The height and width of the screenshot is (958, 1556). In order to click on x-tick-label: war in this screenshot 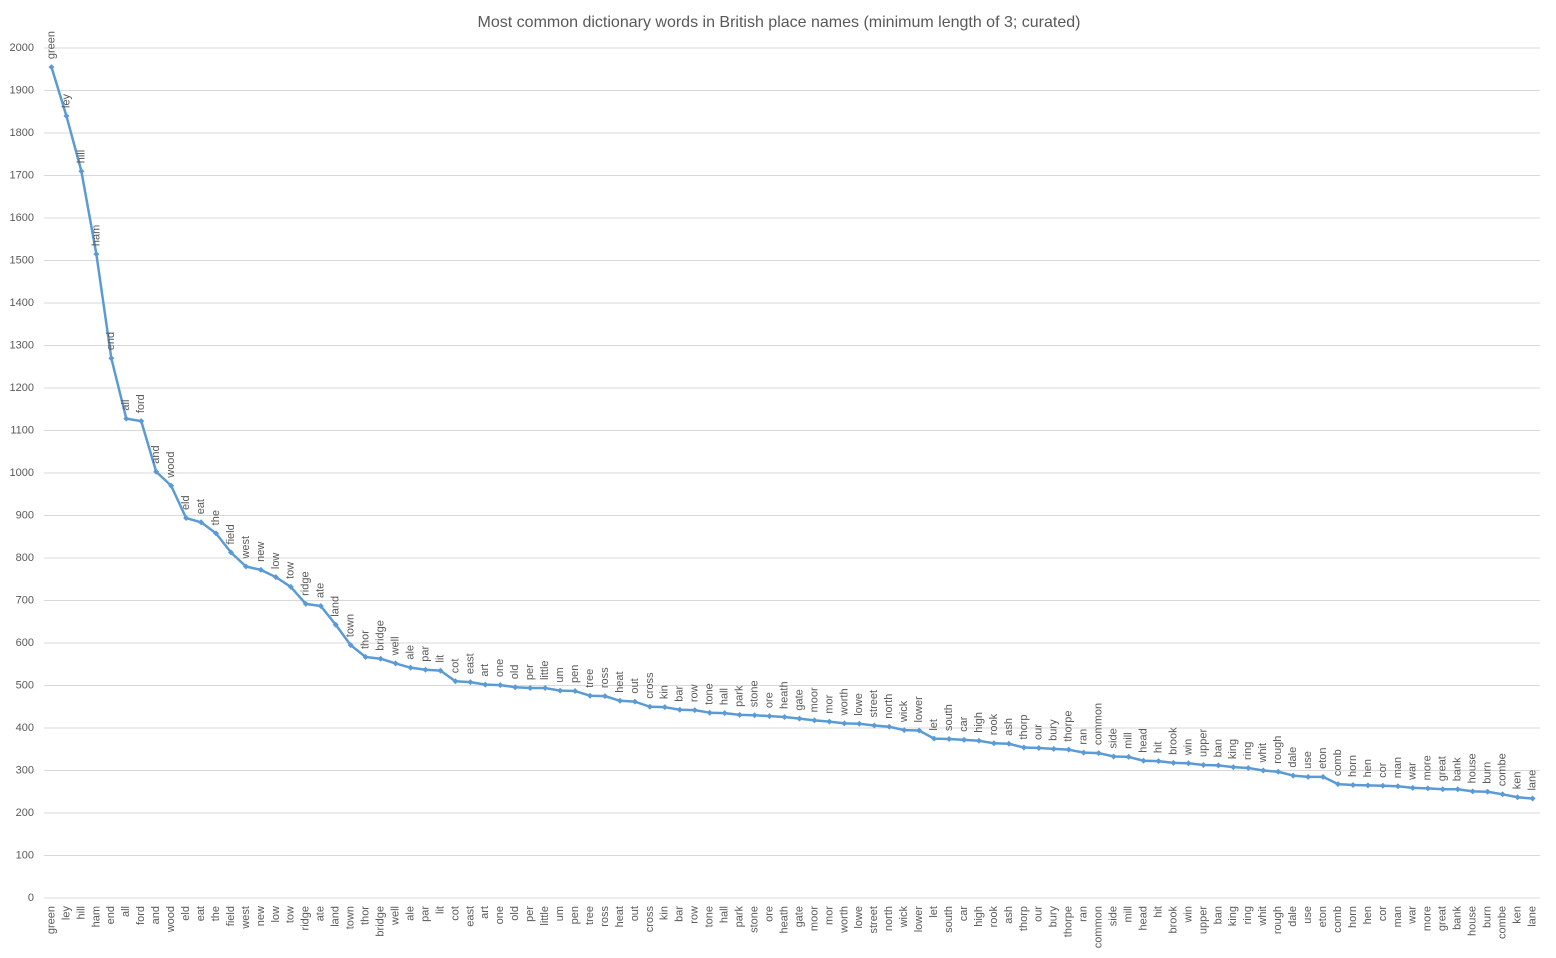, I will do `click(1413, 915)`.